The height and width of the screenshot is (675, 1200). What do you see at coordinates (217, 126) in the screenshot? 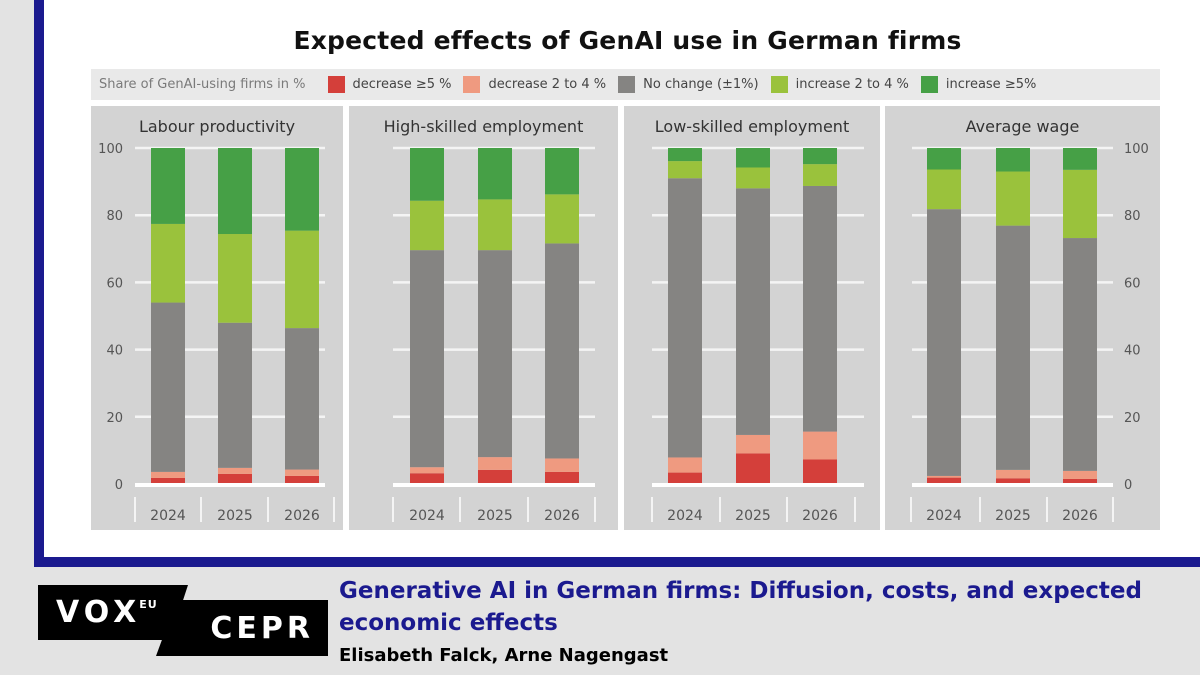
I see `panel-title: Labour productivity` at bounding box center [217, 126].